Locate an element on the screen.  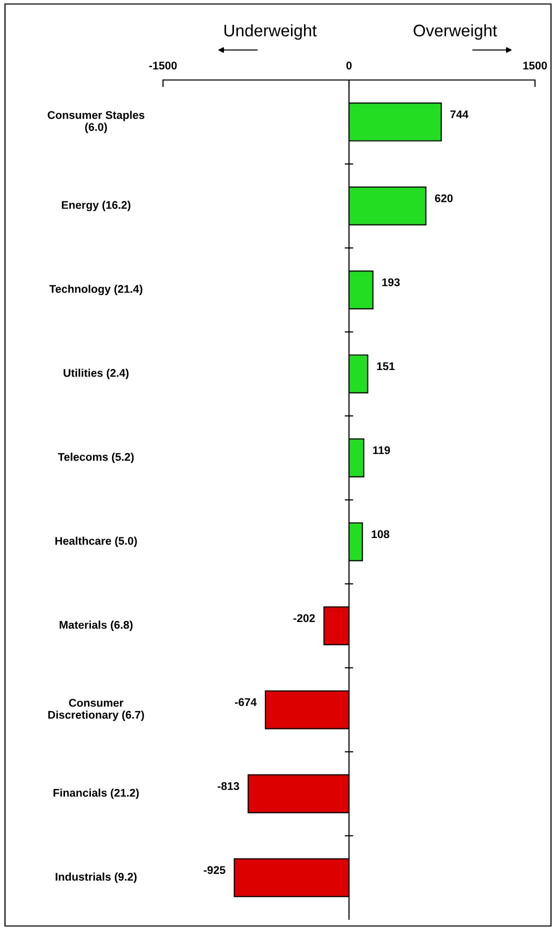
data-label: -674 is located at coordinates (245, 702).